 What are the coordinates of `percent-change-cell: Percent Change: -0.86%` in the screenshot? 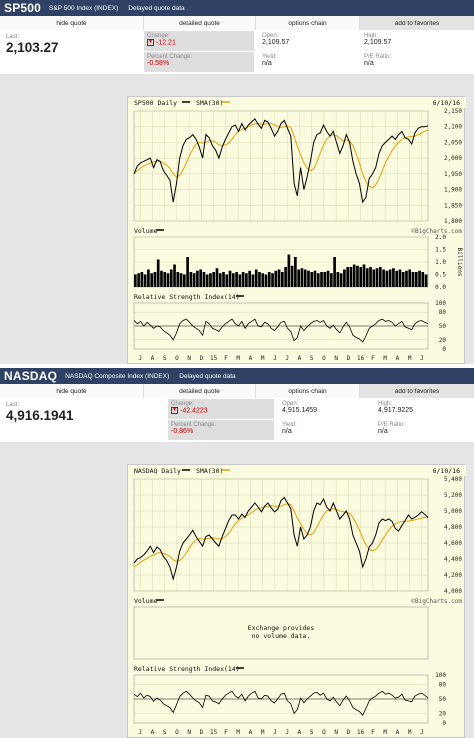 It's located at (221, 430).